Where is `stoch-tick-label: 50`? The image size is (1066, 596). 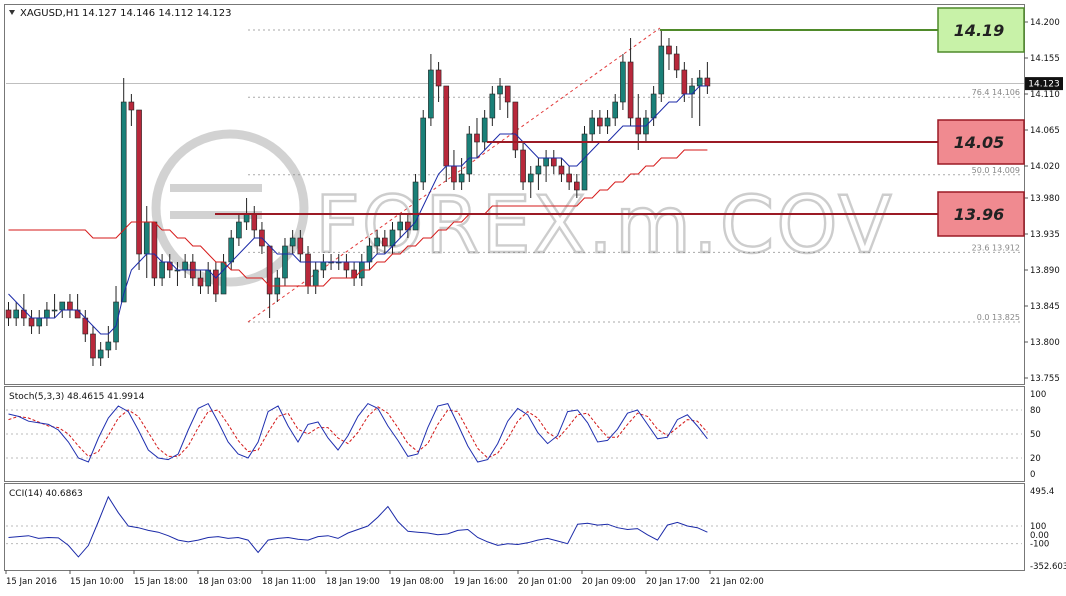
stoch-tick-label: 50 is located at coordinates (1035, 435).